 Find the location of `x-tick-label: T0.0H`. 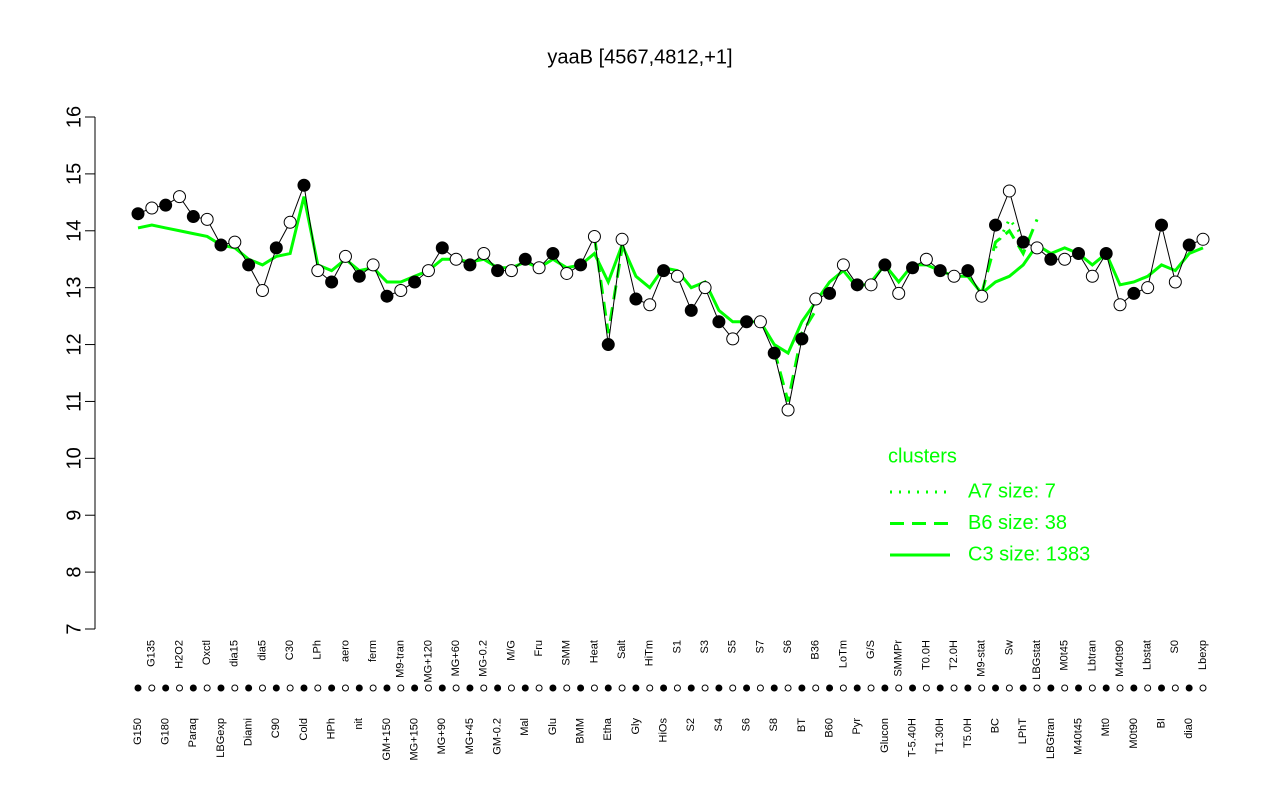

x-tick-label: T0.0H is located at coordinates (926, 655).